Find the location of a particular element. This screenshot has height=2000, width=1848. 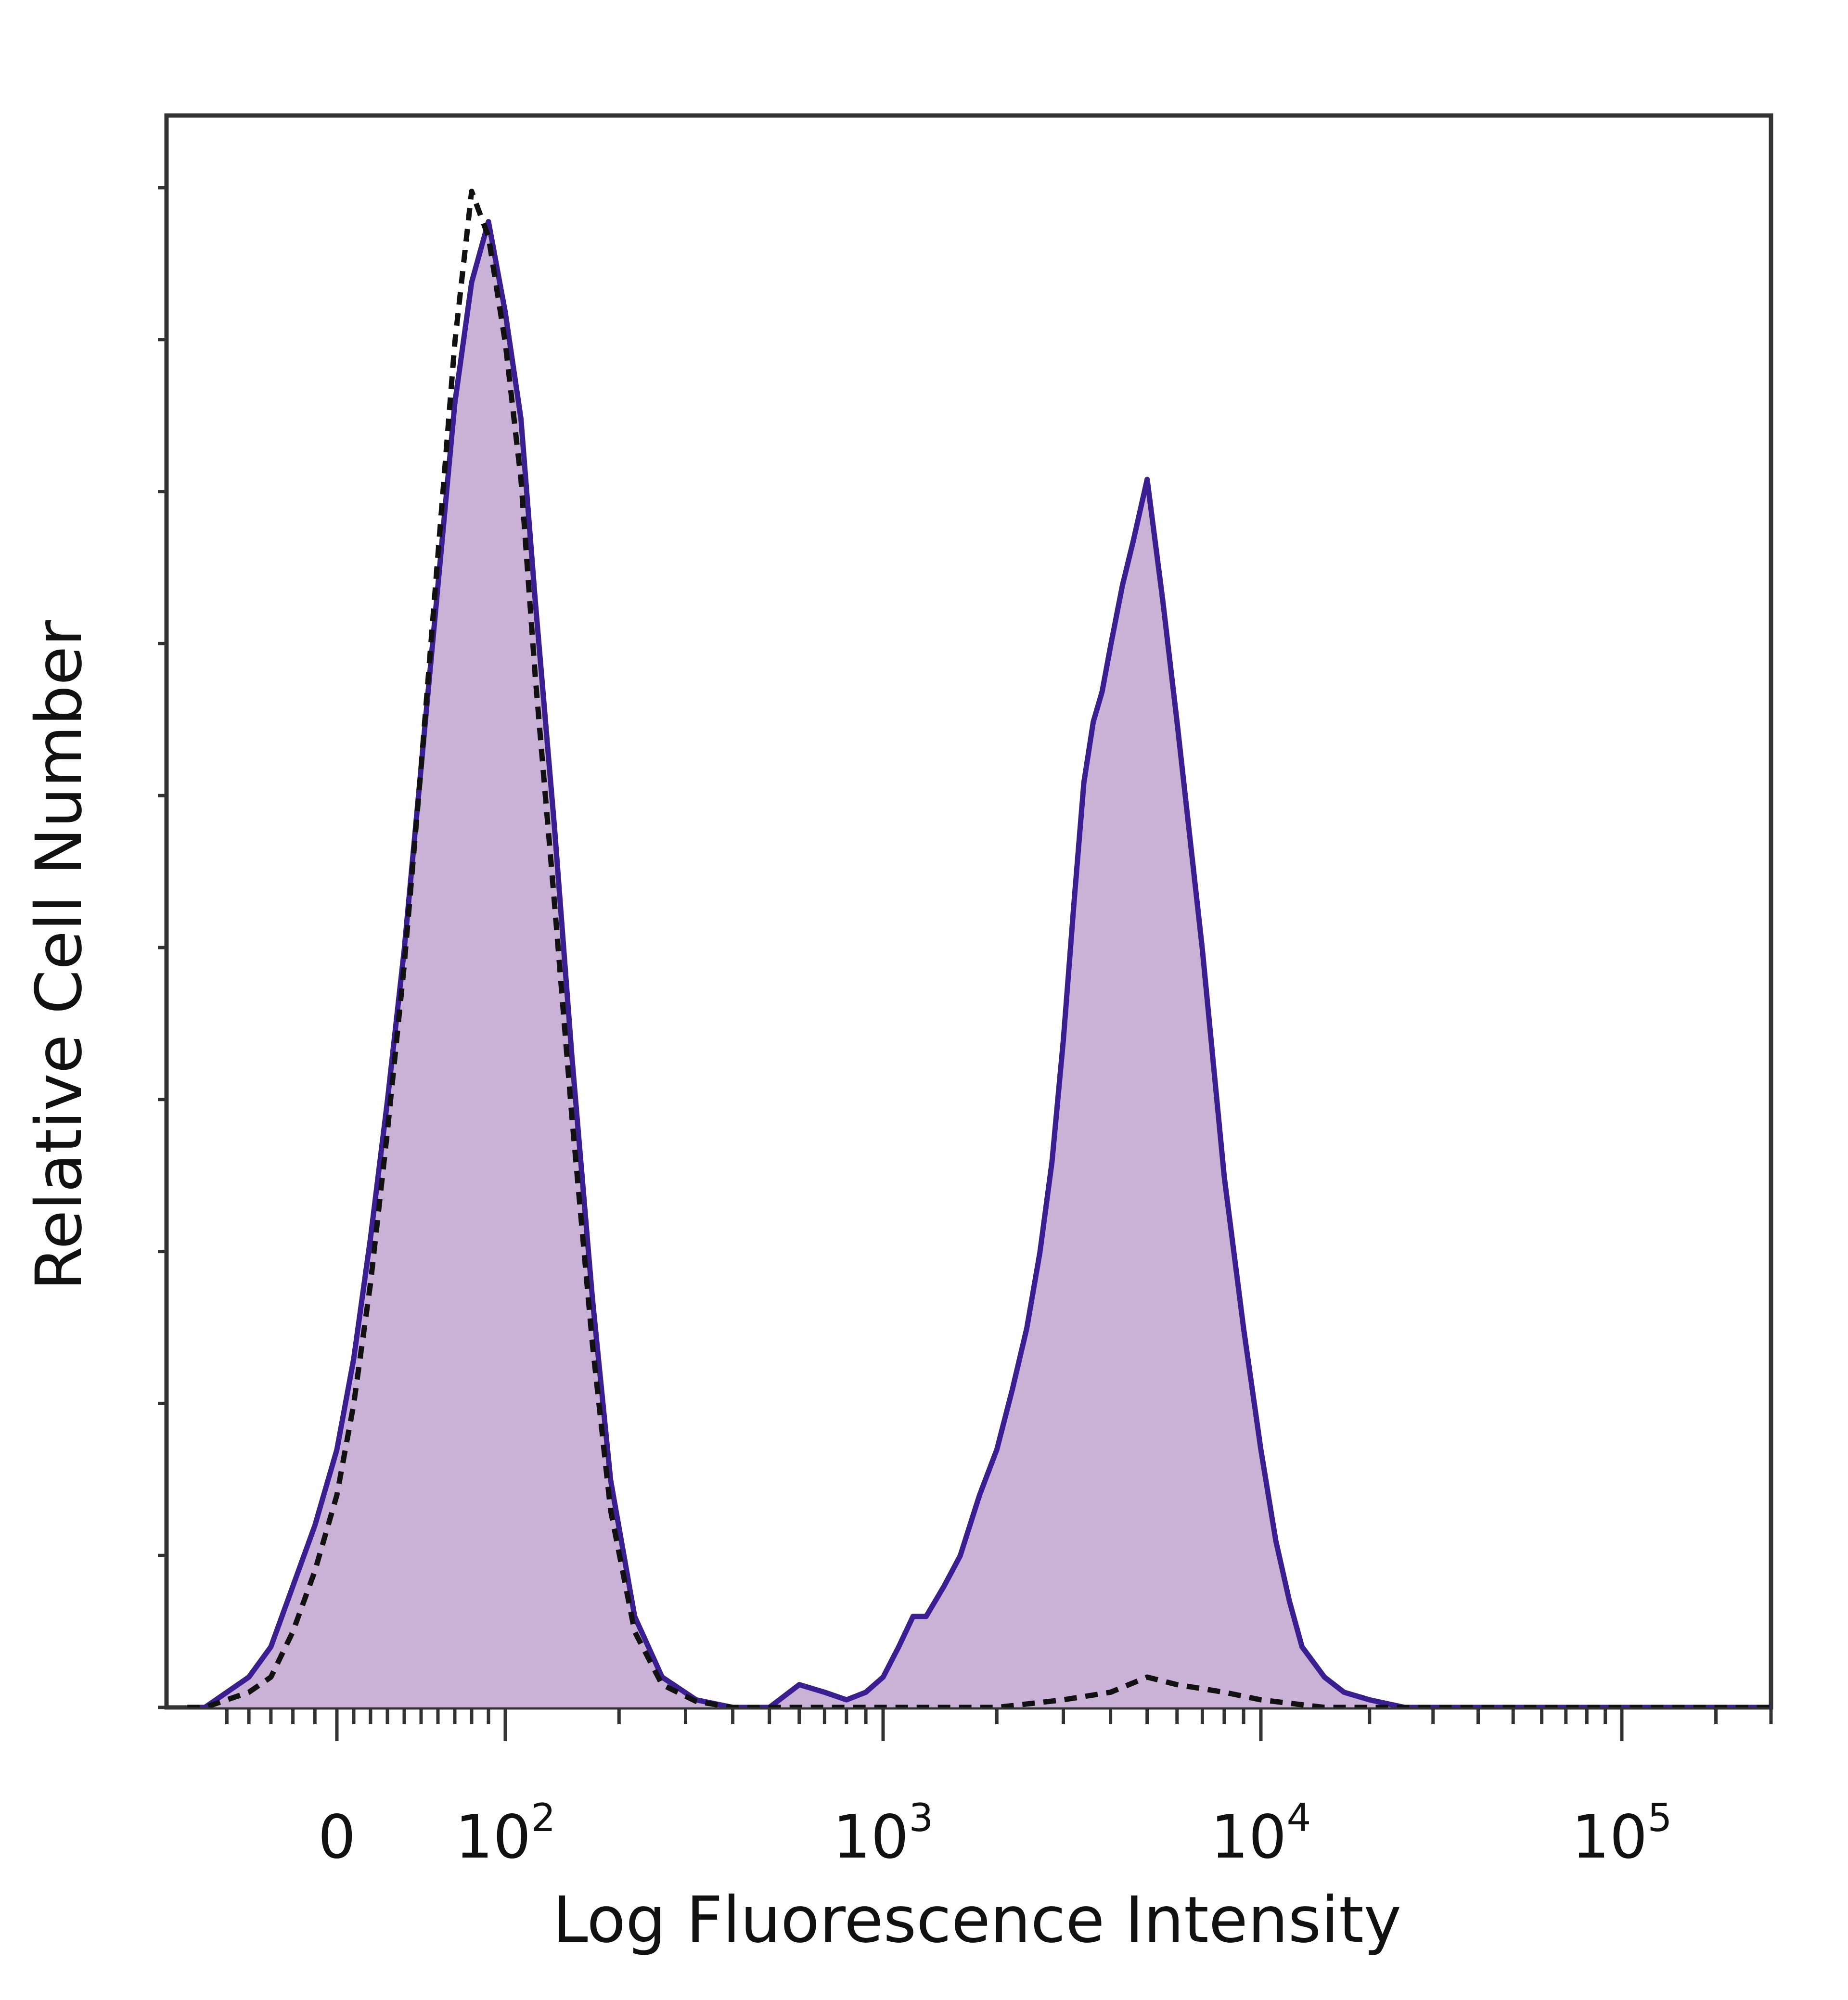

y-axis-label: Relative Cell Number is located at coordinates (59, 955).